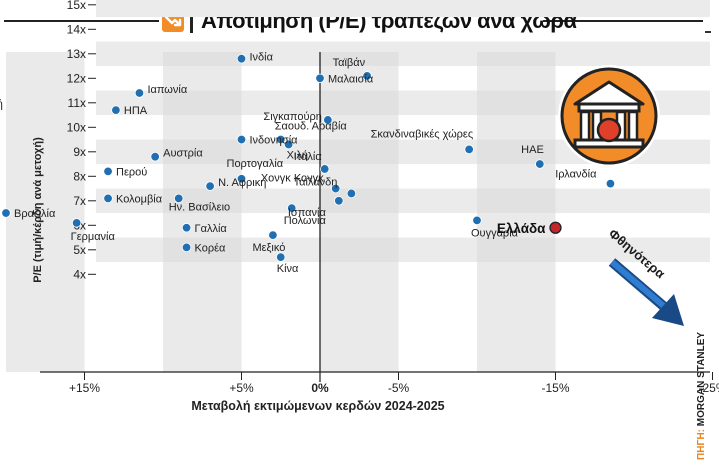 This screenshot has width=719, height=465. I want to click on point-label: Χονγκ Κονγκ, so click(292, 179).